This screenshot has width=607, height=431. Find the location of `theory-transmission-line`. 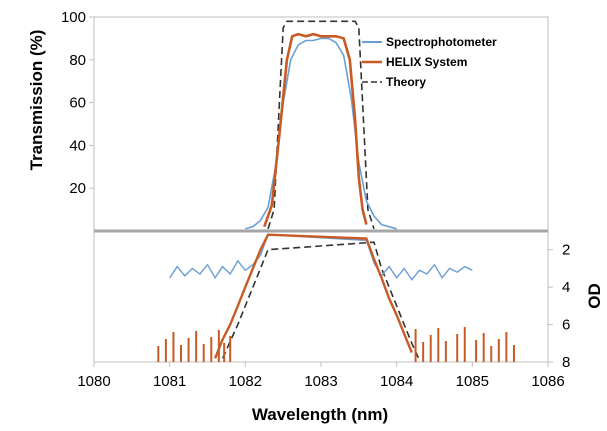

theory-transmission-line is located at coordinates (321, 125).